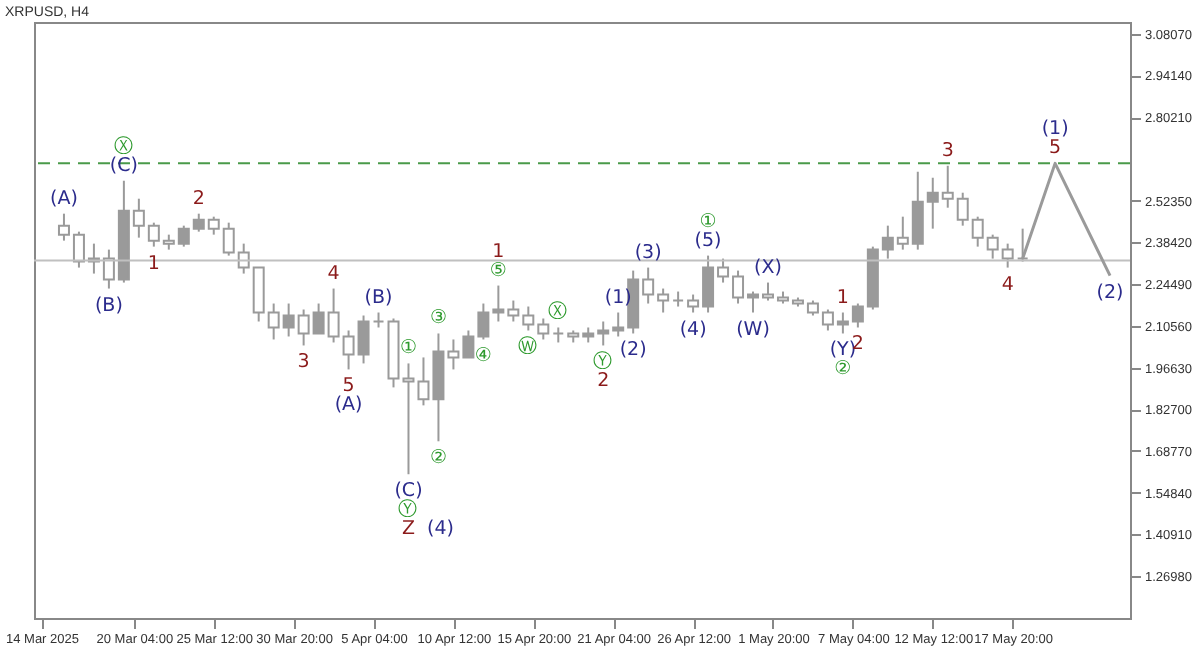 This screenshot has width=1196, height=652. Describe the element at coordinates (123, 165) in the screenshot. I see `annotation: (C)` at that location.